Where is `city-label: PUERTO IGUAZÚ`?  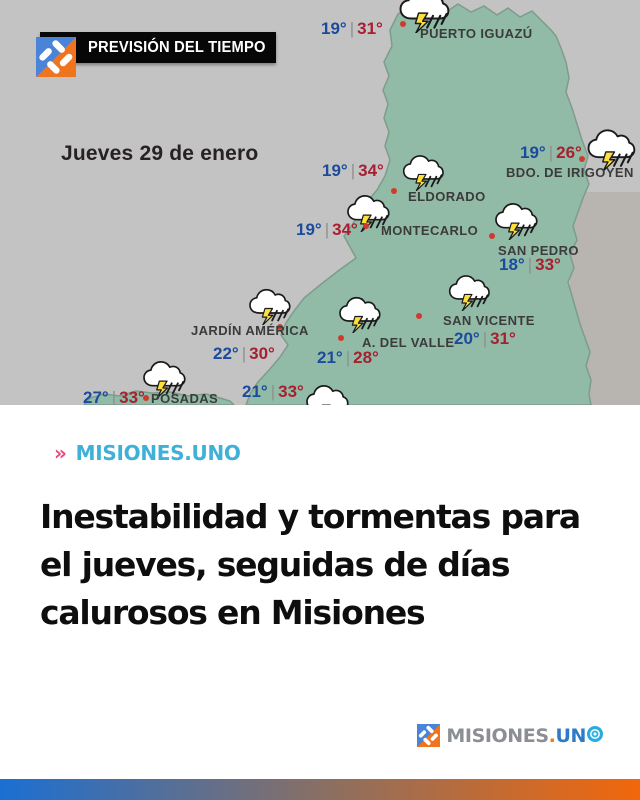
city-label: PUERTO IGUAZÚ is located at coordinates (476, 33).